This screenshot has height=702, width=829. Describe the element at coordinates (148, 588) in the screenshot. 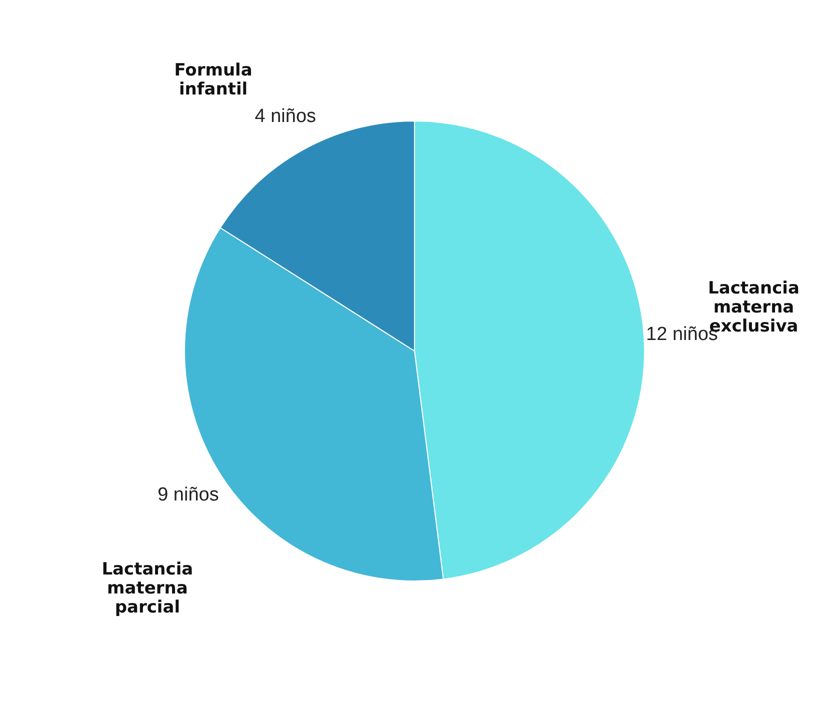

I see `slice-label: Lactancia materna parcial` at that location.